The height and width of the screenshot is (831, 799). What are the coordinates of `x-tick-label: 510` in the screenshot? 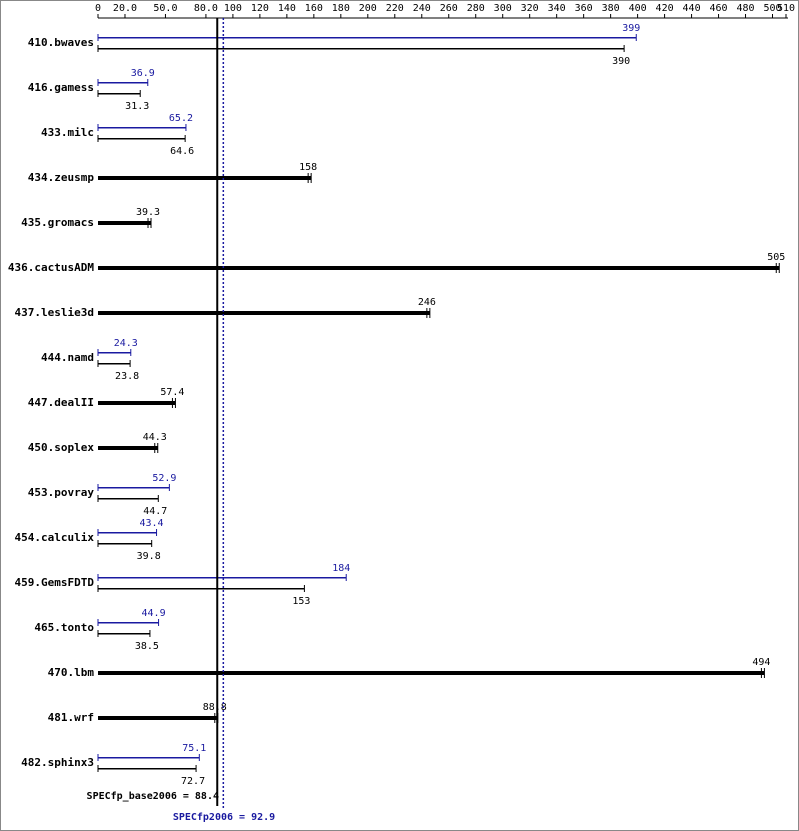 It's located at (786, 8).